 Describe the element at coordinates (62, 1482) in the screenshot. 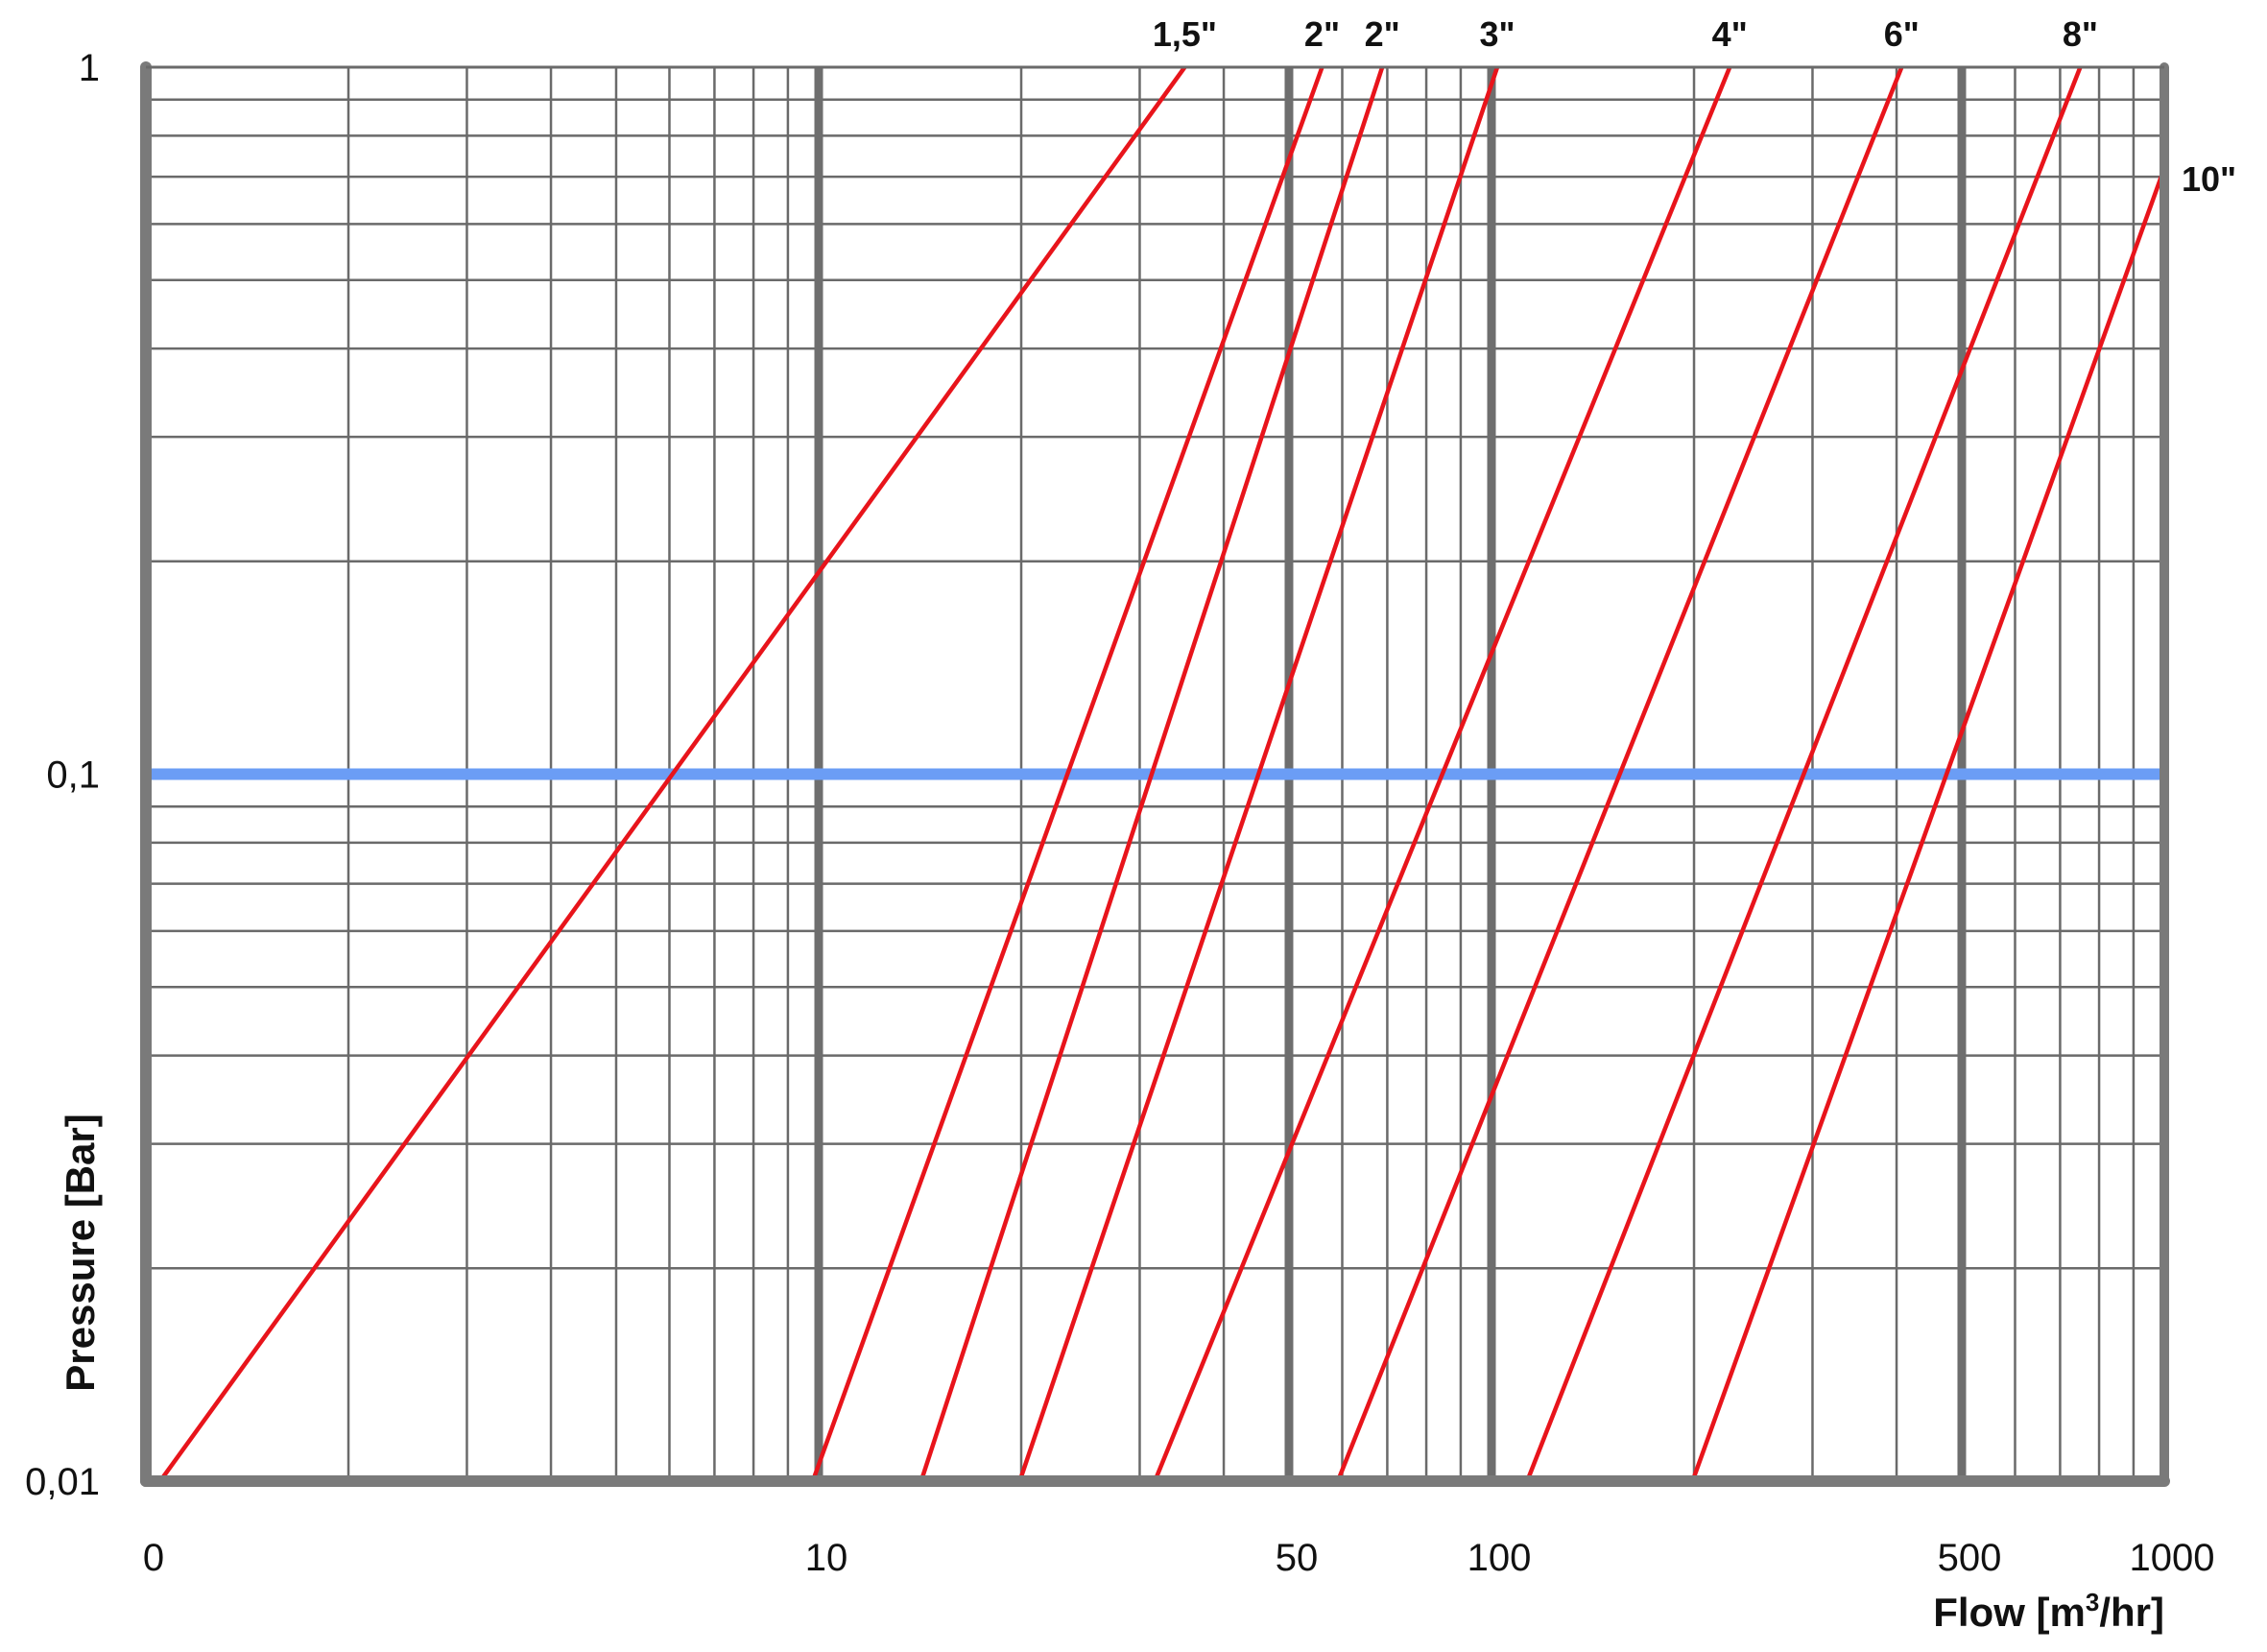

I see `y-tick-label: 0,01` at that location.